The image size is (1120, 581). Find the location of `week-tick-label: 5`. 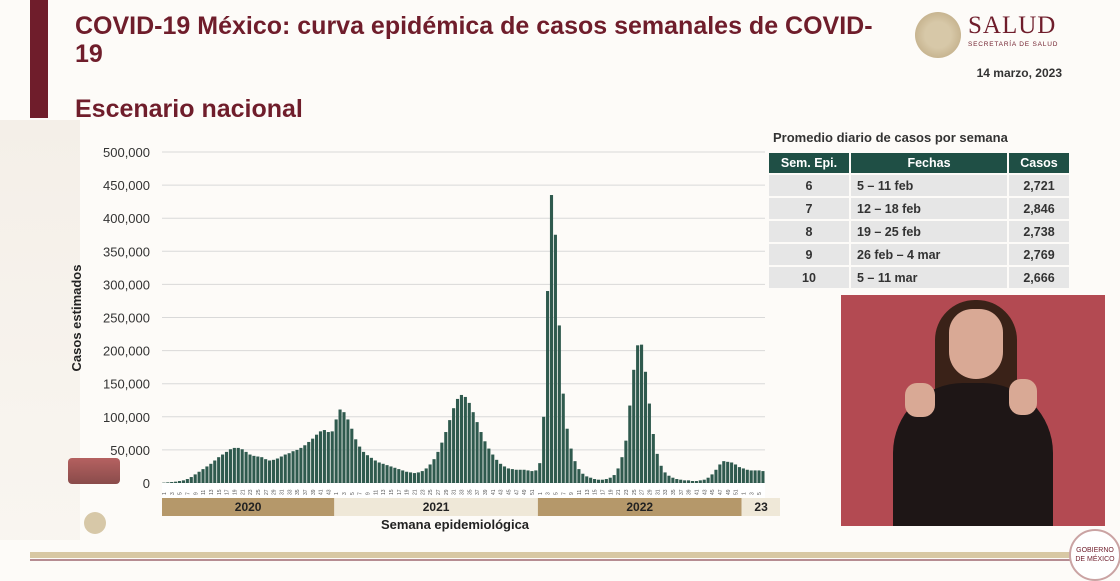

week-tick-label: 5 is located at coordinates (181, 493).